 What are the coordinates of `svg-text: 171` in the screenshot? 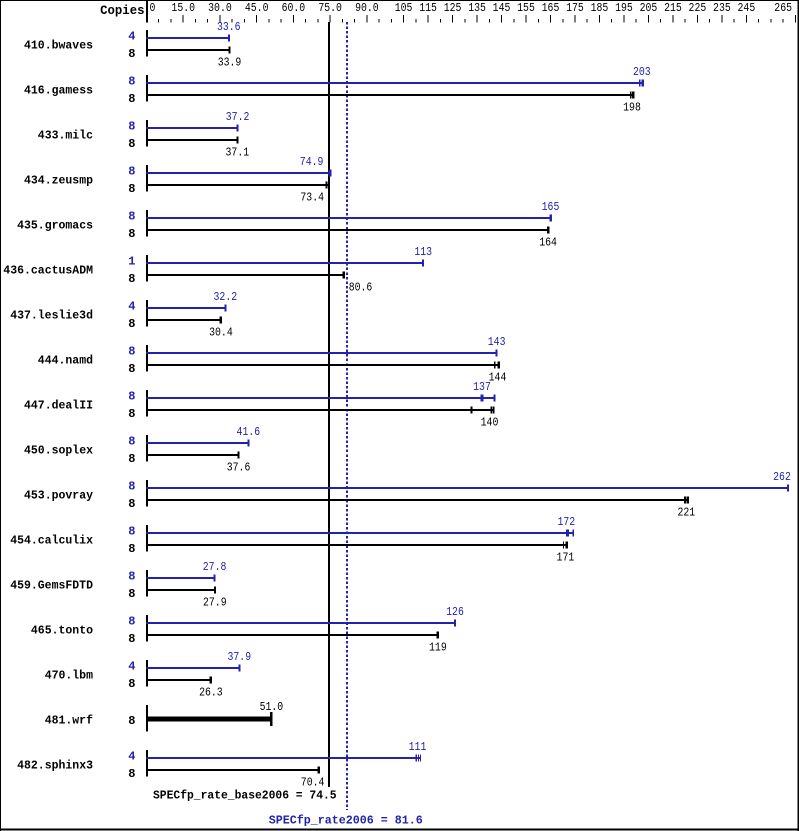 It's located at (566, 557).